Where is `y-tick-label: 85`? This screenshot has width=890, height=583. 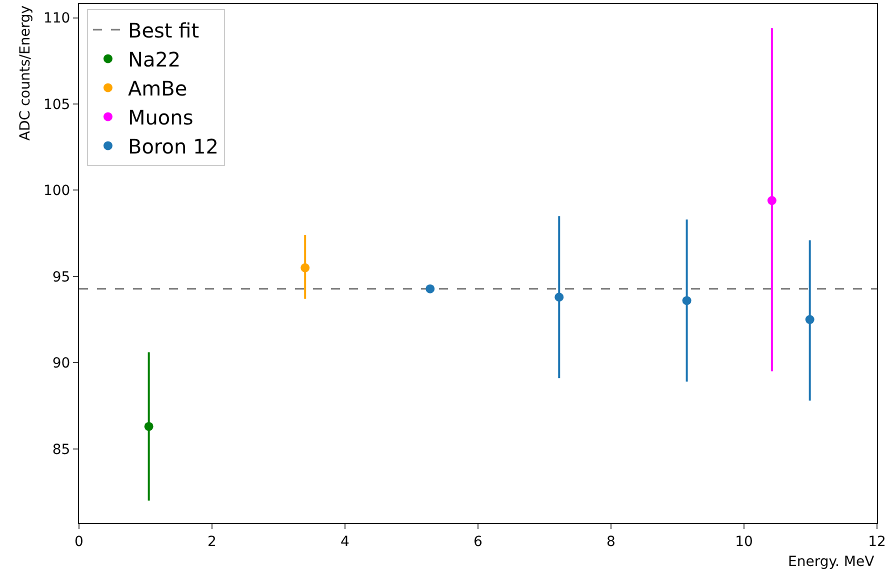 y-tick-label: 85 is located at coordinates (61, 450).